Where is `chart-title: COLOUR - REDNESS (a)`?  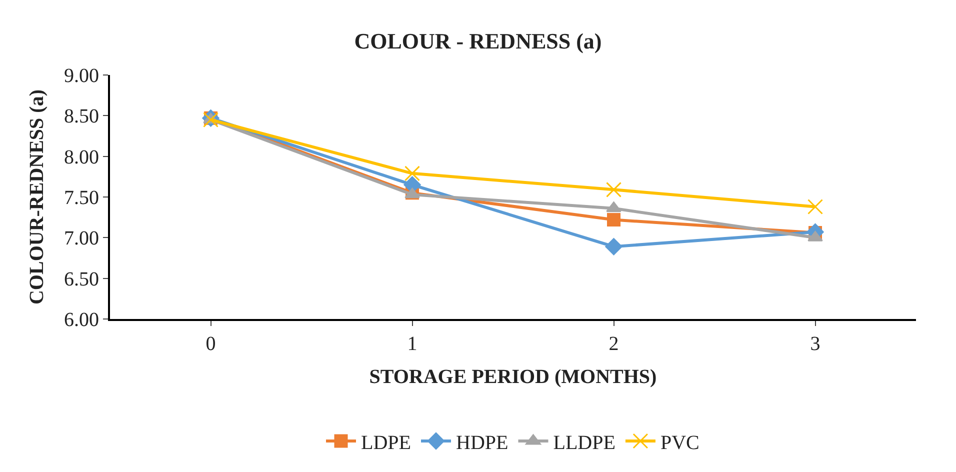 chart-title: COLOUR - REDNESS (a) is located at coordinates (478, 41).